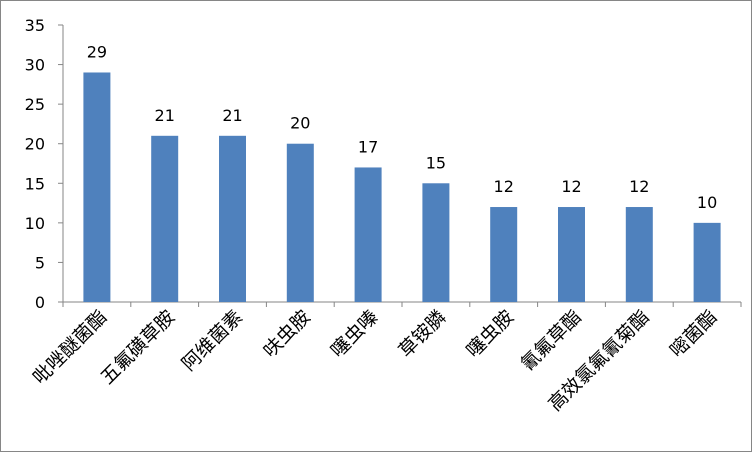 Image resolution: width=752 pixels, height=455 pixels. What do you see at coordinates (35, 183) in the screenshot?
I see `y-tick-label: 15` at bounding box center [35, 183].